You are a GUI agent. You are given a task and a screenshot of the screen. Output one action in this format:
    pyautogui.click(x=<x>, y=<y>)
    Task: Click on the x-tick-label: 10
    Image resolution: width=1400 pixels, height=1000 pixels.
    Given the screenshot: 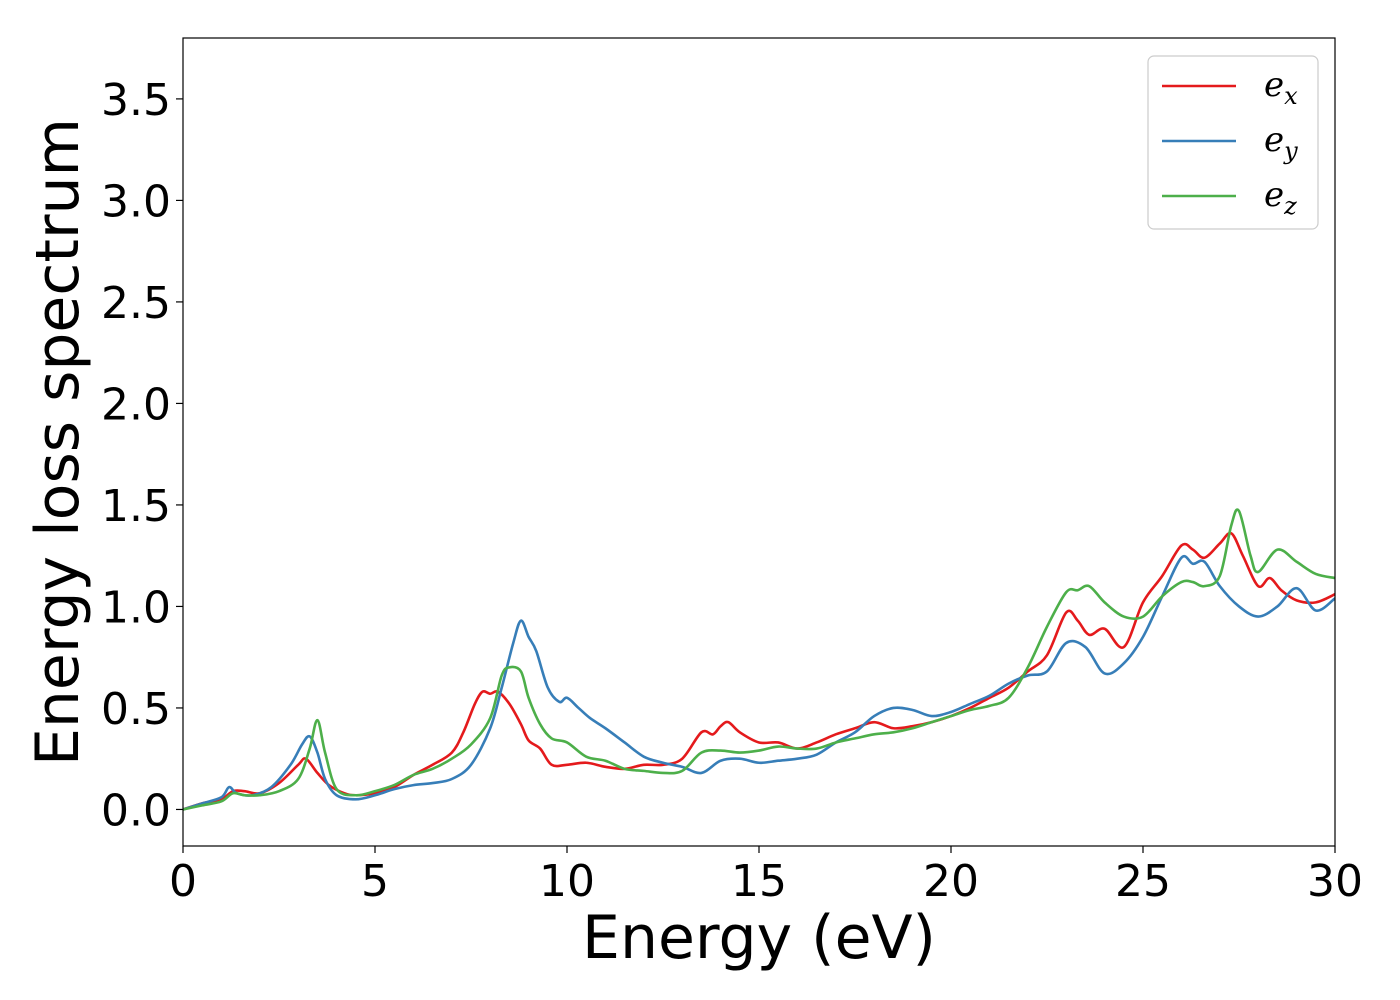 What is the action you would take?
    pyautogui.click(x=567, y=881)
    